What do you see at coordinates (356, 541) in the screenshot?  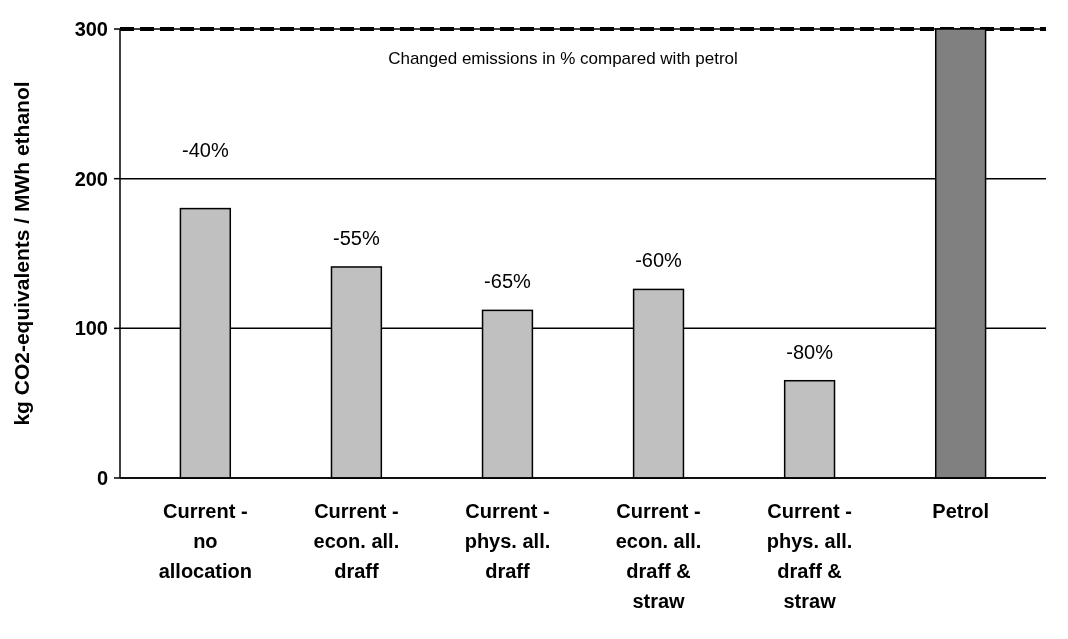 I see `x-tick-label: Current - econ. all. draff` at bounding box center [356, 541].